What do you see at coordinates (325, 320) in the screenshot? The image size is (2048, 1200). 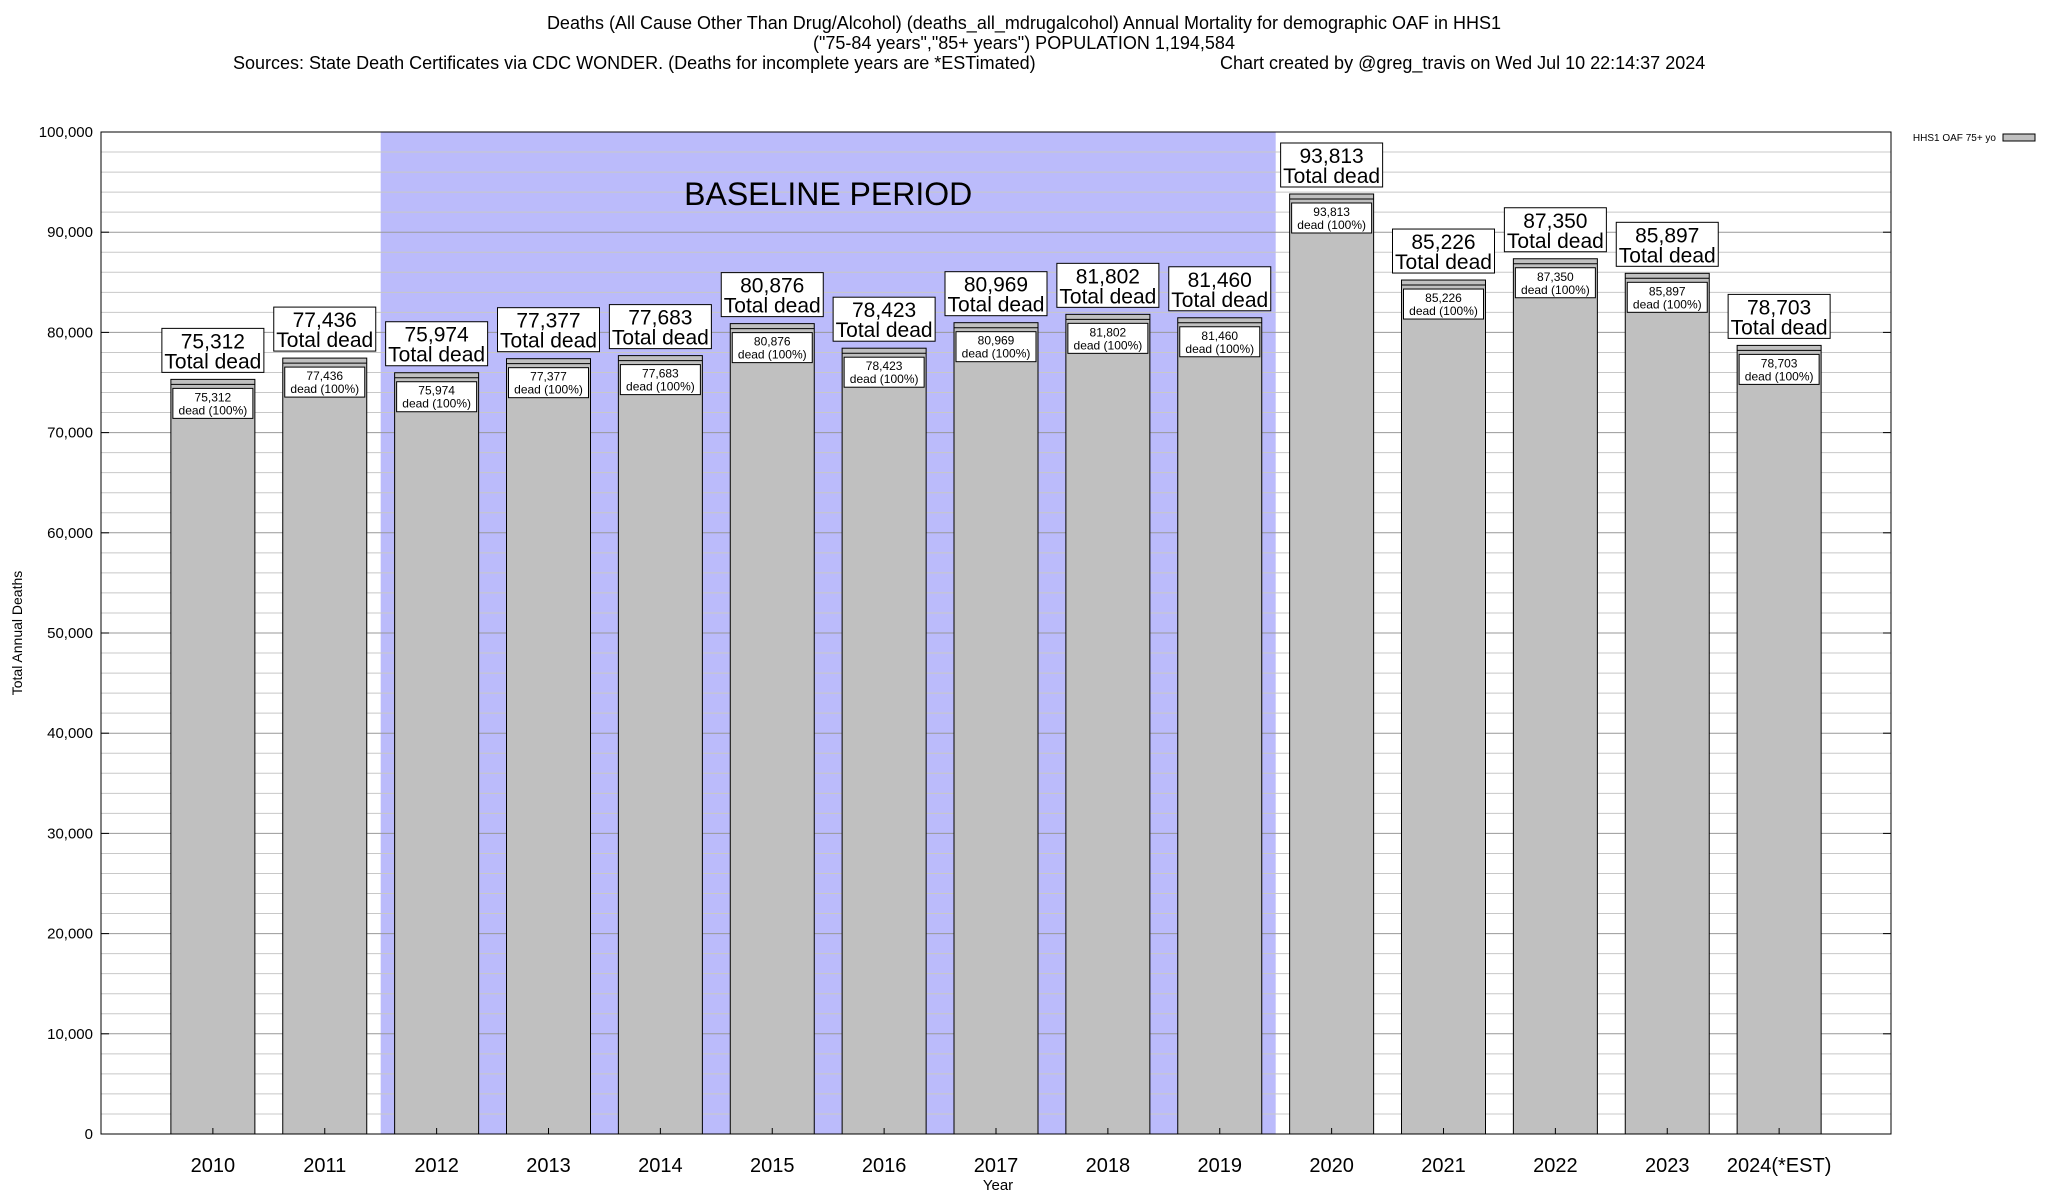 I see `total-value-label: 77,436` at bounding box center [325, 320].